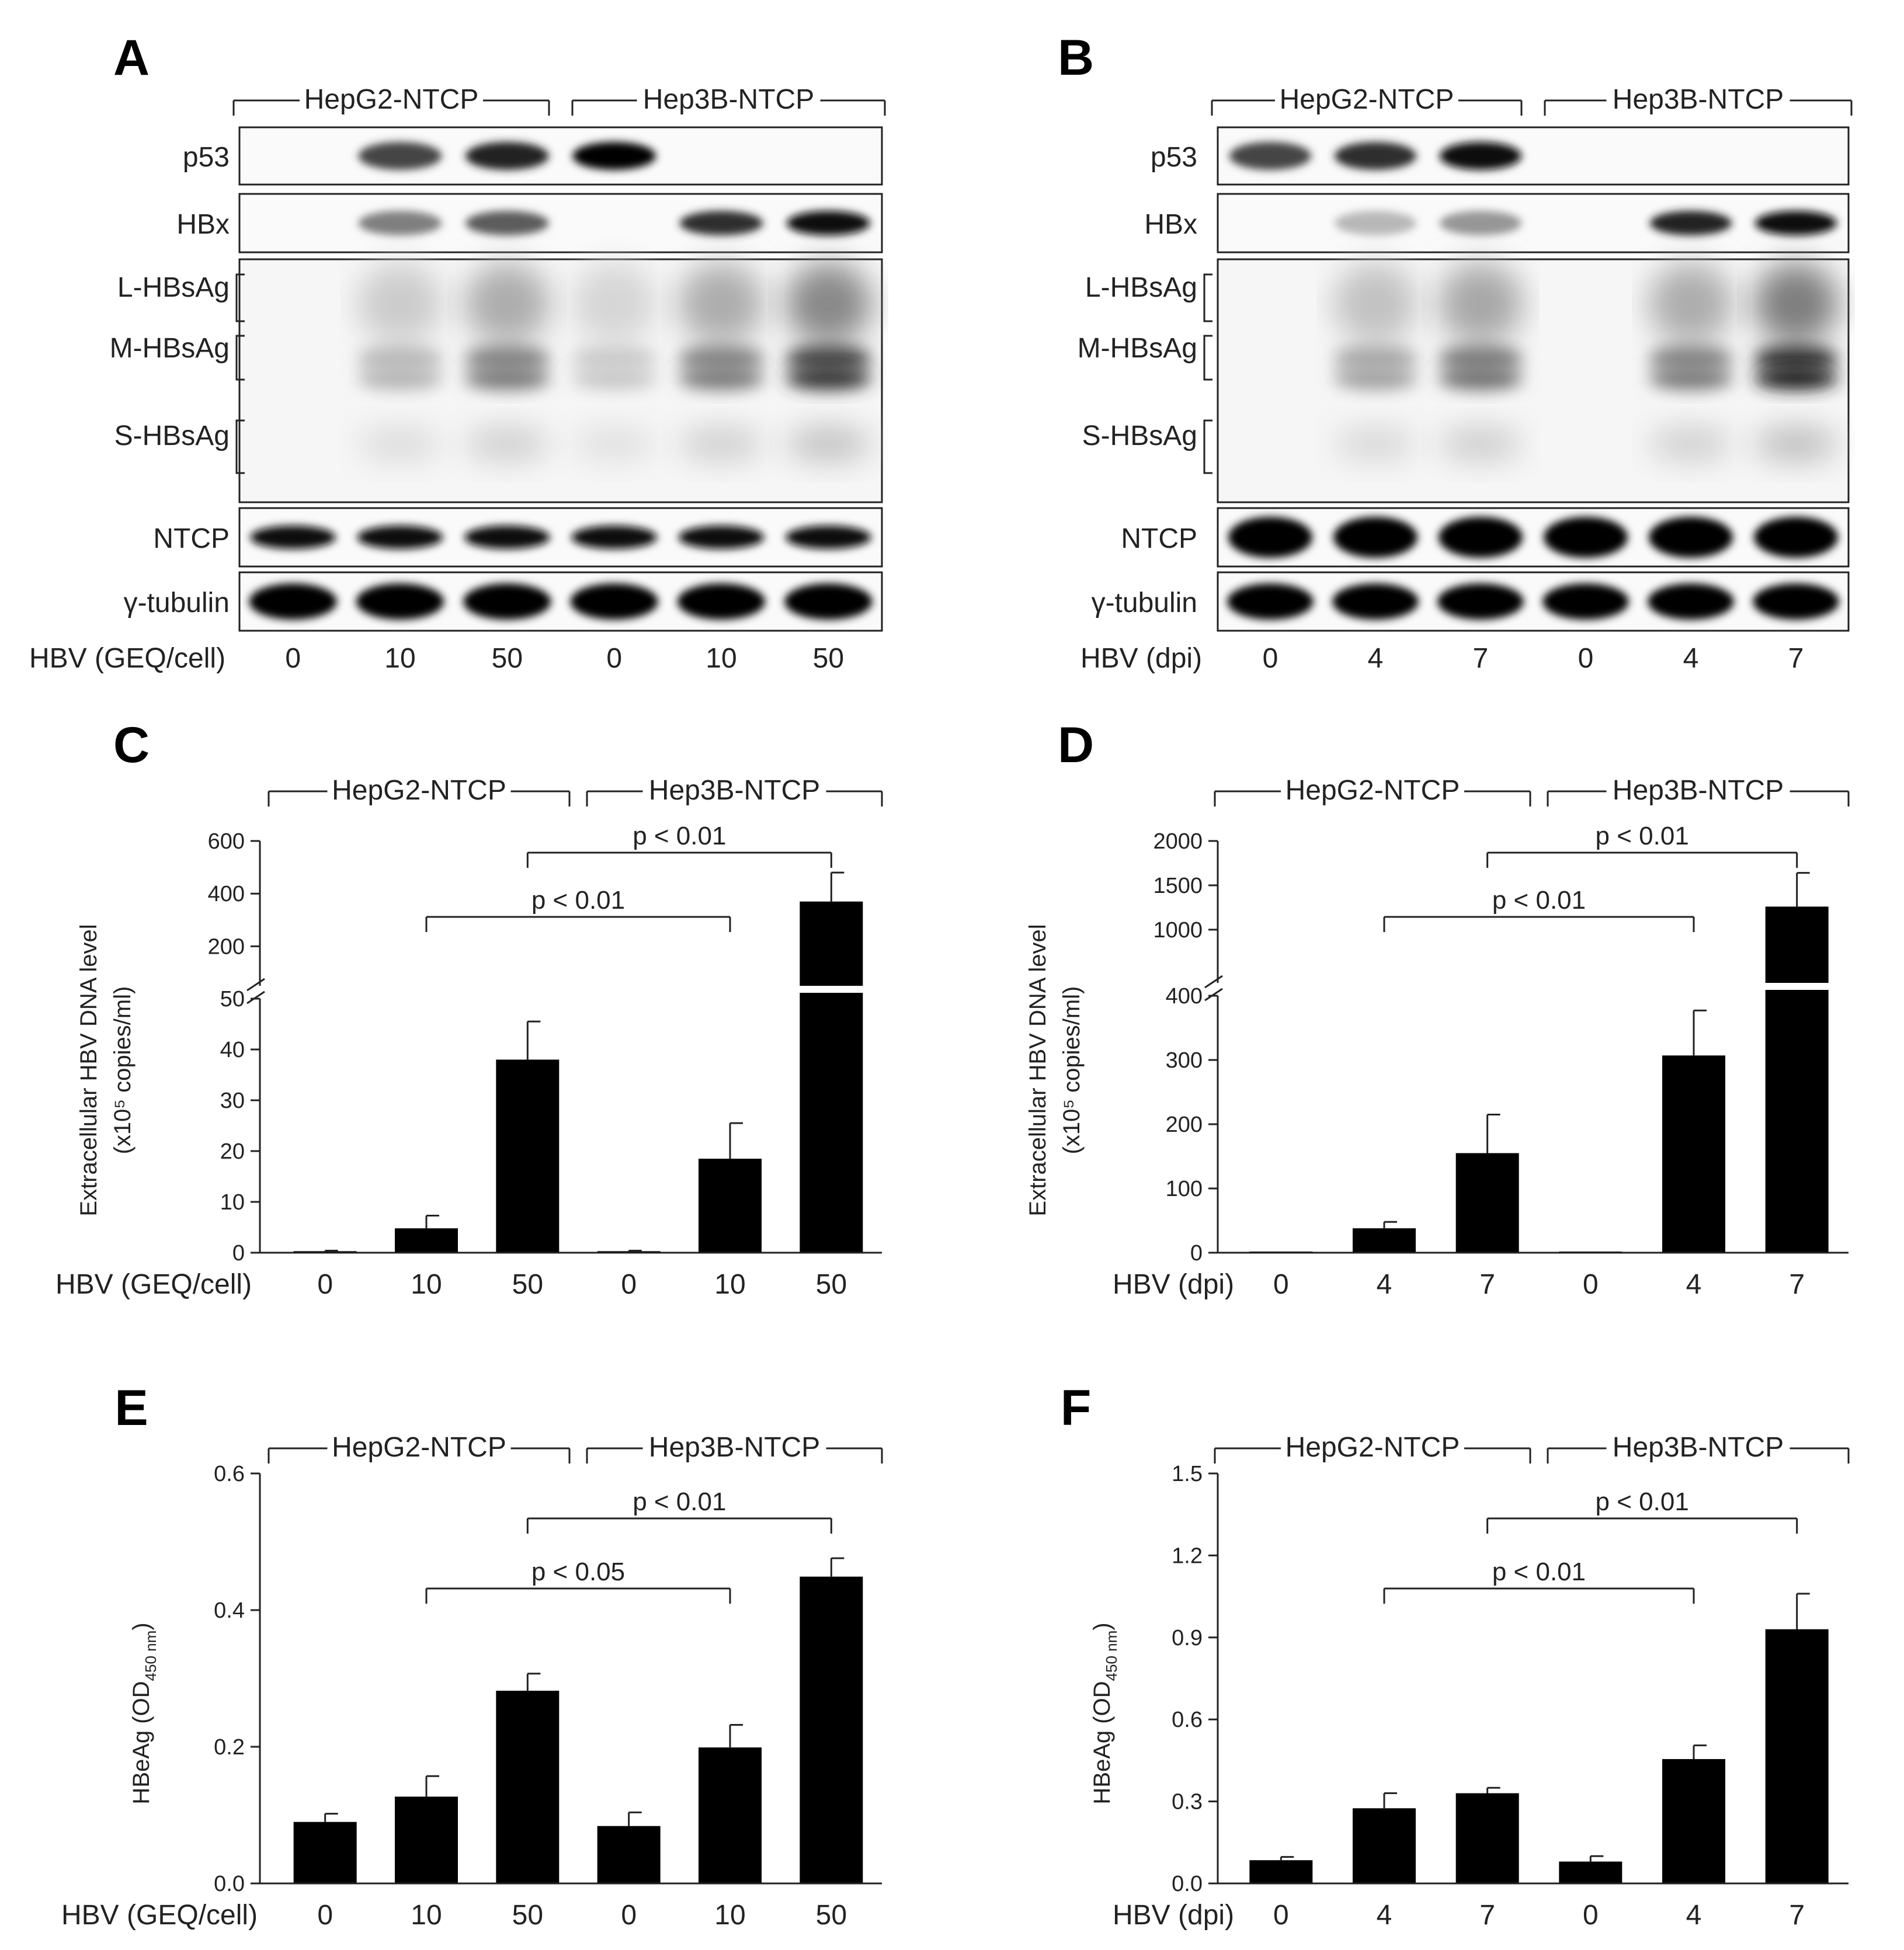 The image size is (1904, 1950). What do you see at coordinates (1178, 886) in the screenshot?
I see `y-tick-label: 1500` at bounding box center [1178, 886].